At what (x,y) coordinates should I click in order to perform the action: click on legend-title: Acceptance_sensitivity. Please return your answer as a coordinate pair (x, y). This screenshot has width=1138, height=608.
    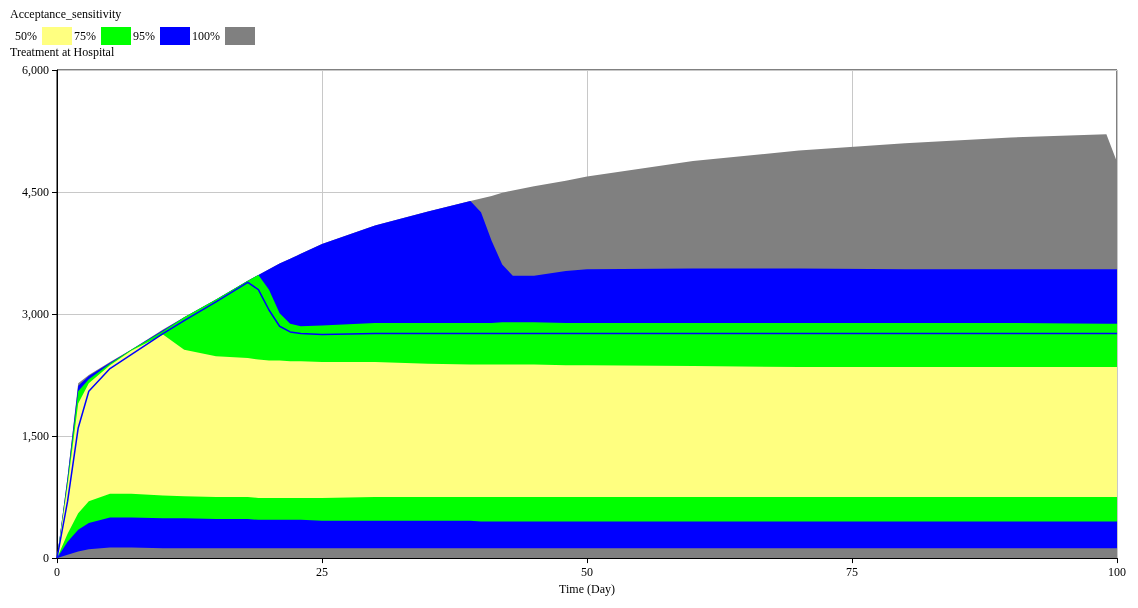
    Looking at the image, I should click on (66, 14).